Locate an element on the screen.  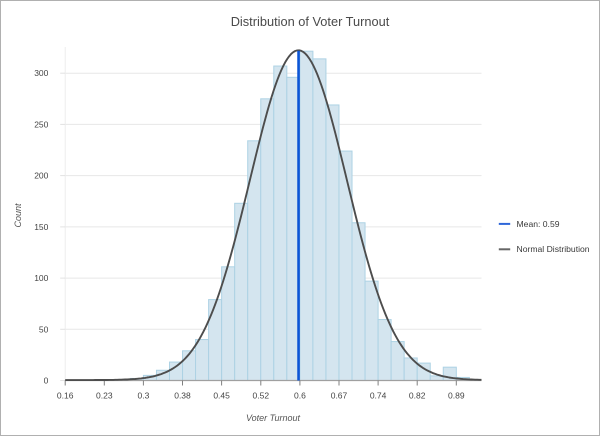
svg-text: 0.52 is located at coordinates (261, 396).